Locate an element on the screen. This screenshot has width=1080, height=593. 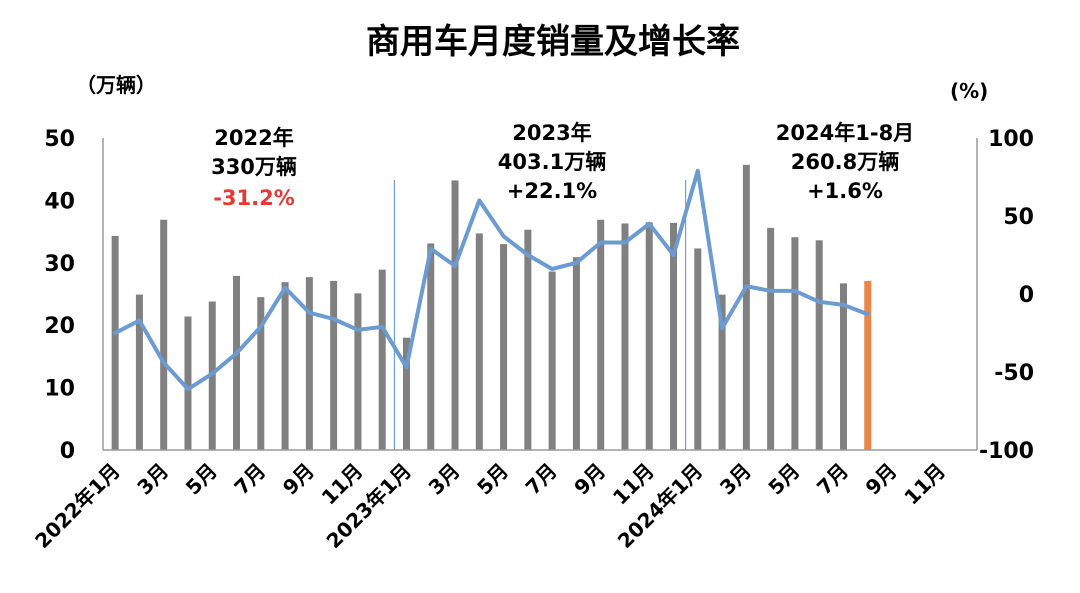
x-tick-13: 3月 is located at coordinates (735, 479).